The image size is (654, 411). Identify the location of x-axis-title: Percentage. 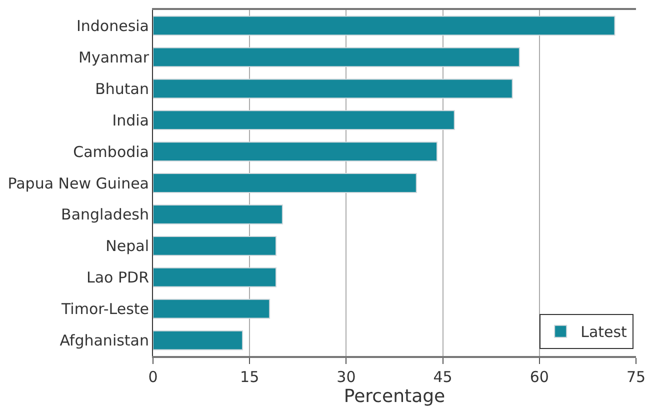
(395, 396).